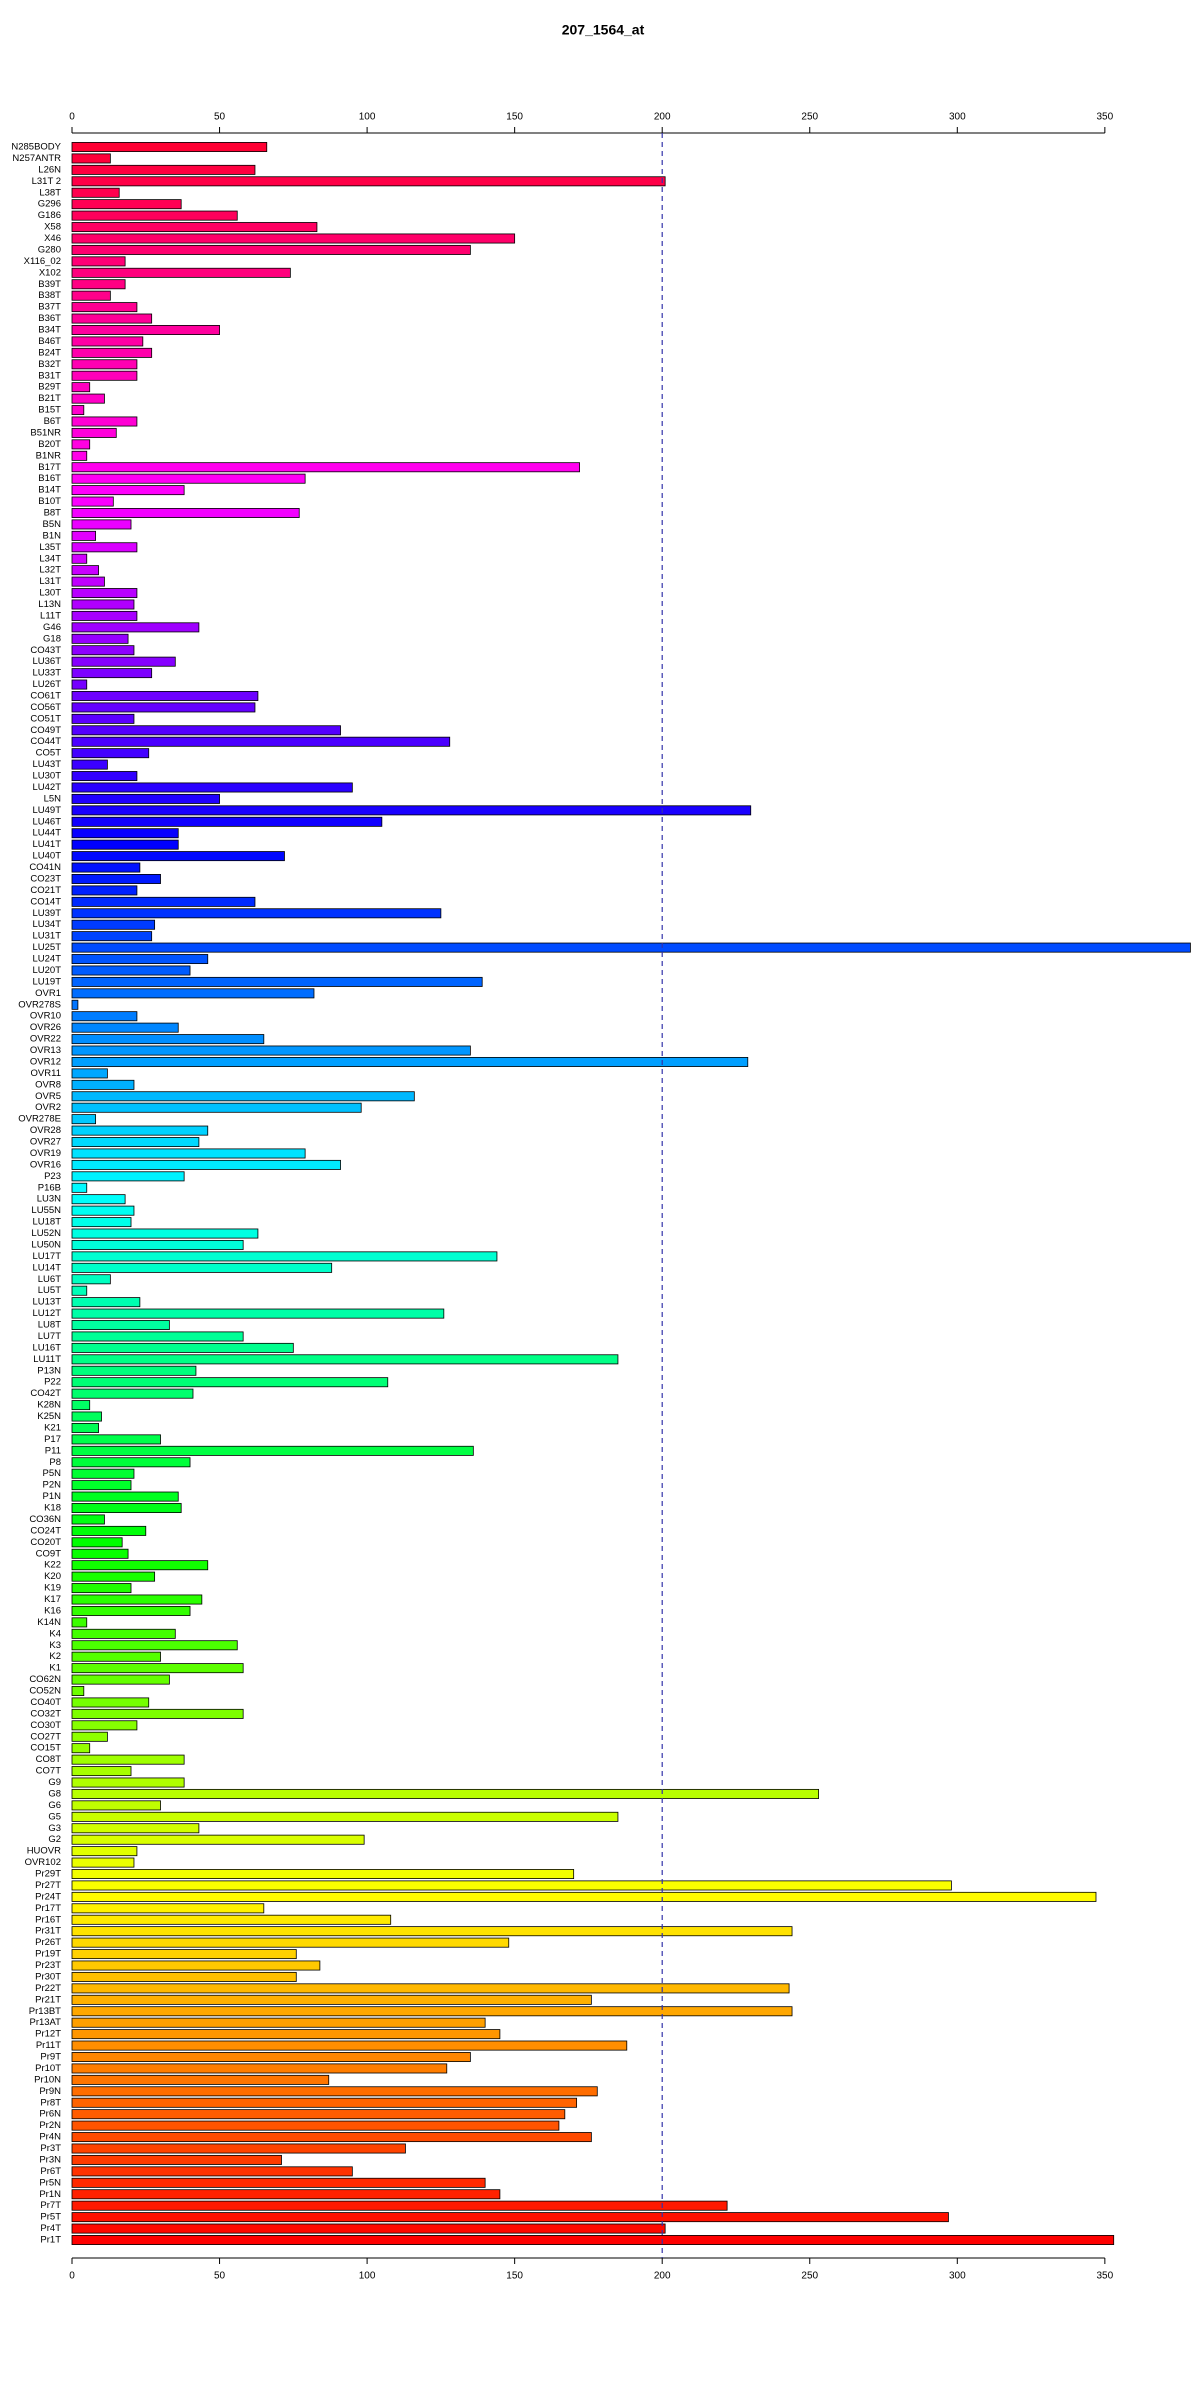  What do you see at coordinates (45, 1691) in the screenshot?
I see `y-tick-label: CO52N` at bounding box center [45, 1691].